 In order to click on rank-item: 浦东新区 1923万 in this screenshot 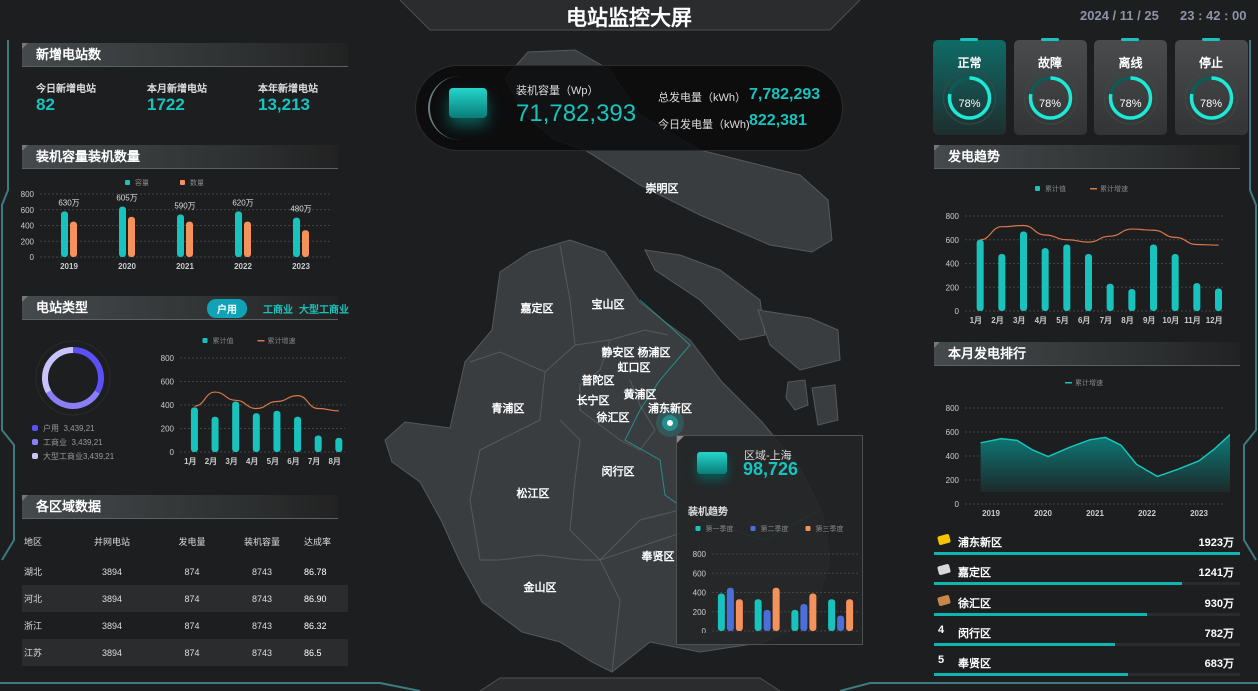, I will do `click(1087, 545)`.